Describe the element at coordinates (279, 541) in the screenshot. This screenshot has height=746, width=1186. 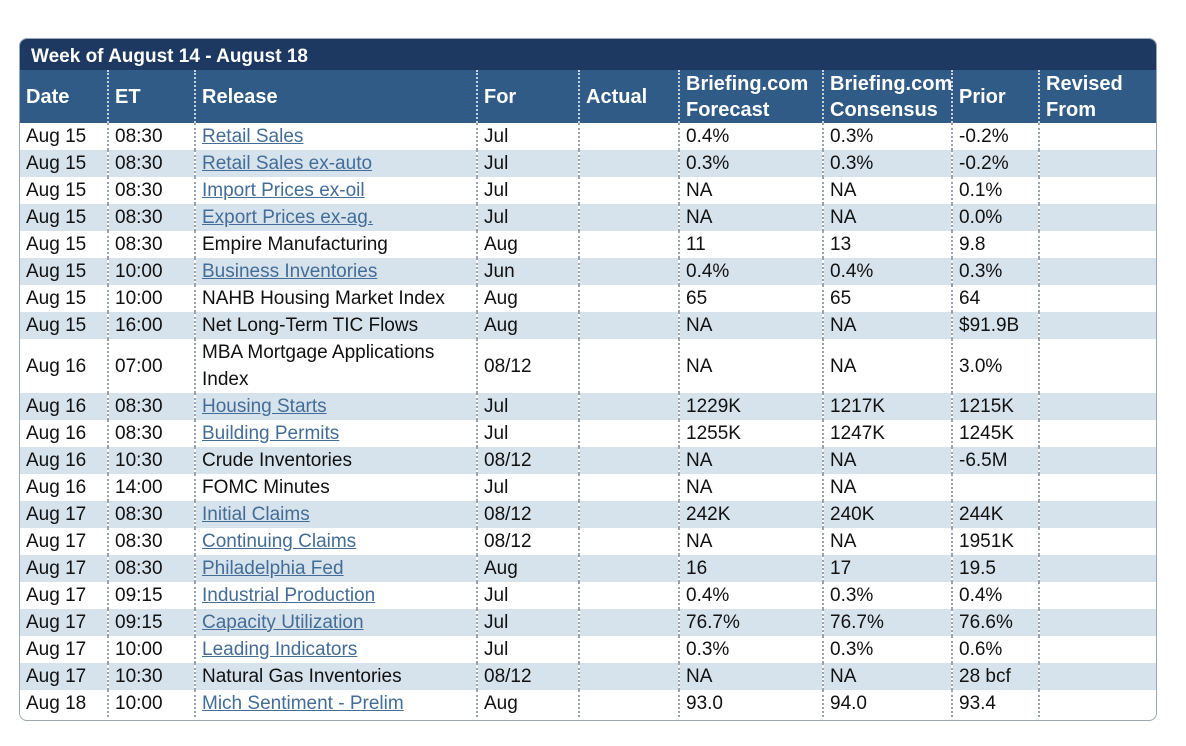
I see `release-link: Continuing Claims` at that location.